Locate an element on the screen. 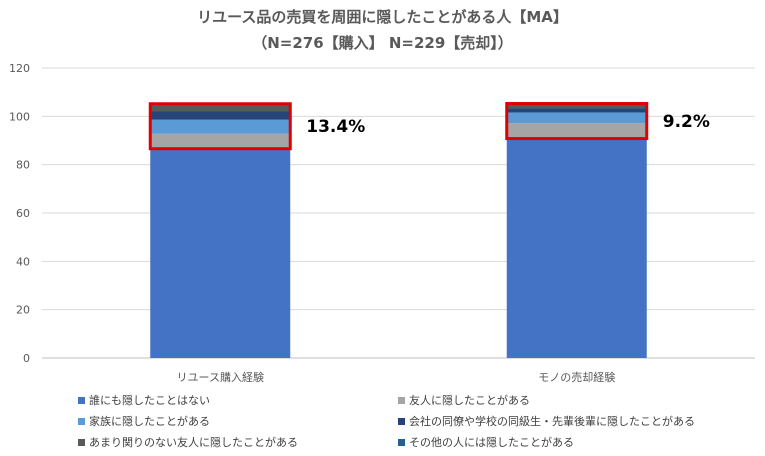 The image size is (765, 456). legend-label: あまり関りのない友人に隠したことがある is located at coordinates (193, 442).